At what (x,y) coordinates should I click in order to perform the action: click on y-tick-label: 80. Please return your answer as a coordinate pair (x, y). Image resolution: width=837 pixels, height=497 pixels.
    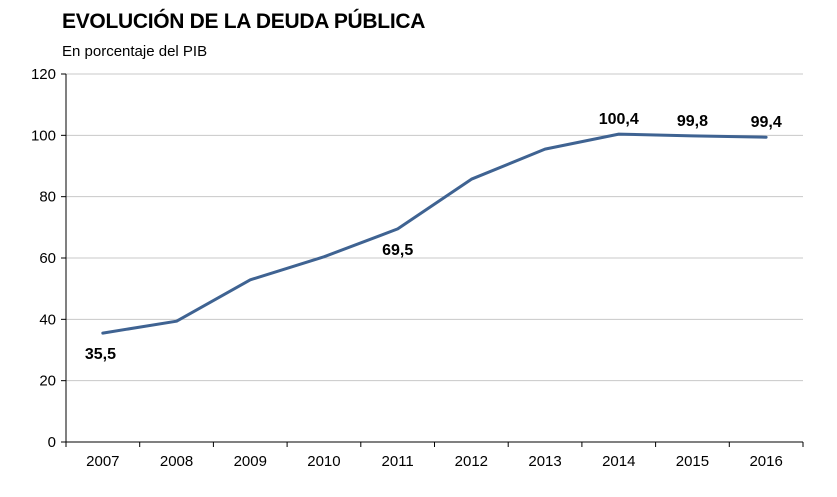
    Looking at the image, I should click on (47, 197).